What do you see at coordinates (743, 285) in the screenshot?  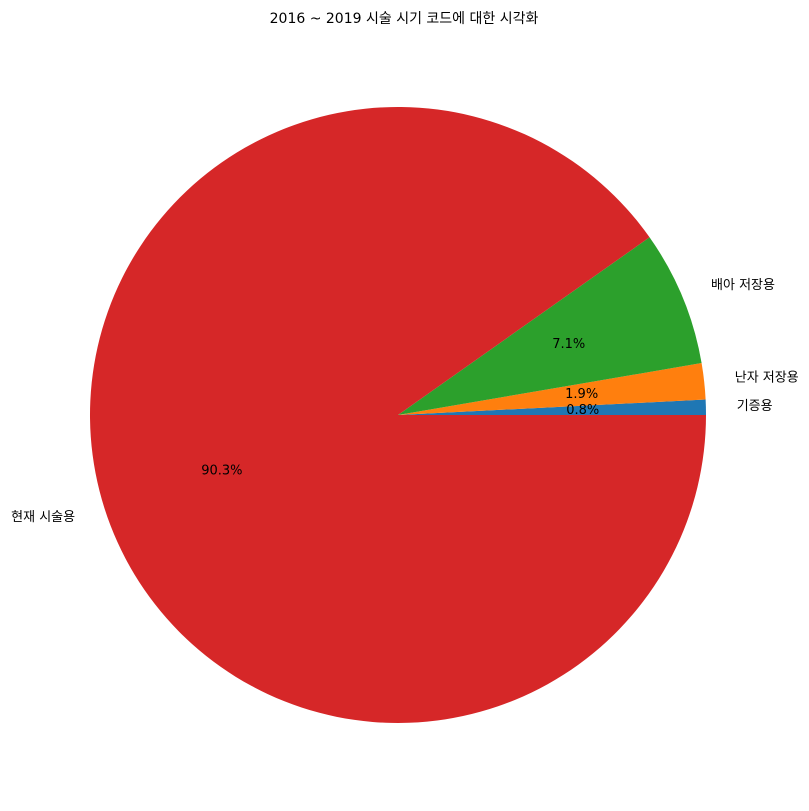 I see `slice-label: 배아 저장용` at bounding box center [743, 285].